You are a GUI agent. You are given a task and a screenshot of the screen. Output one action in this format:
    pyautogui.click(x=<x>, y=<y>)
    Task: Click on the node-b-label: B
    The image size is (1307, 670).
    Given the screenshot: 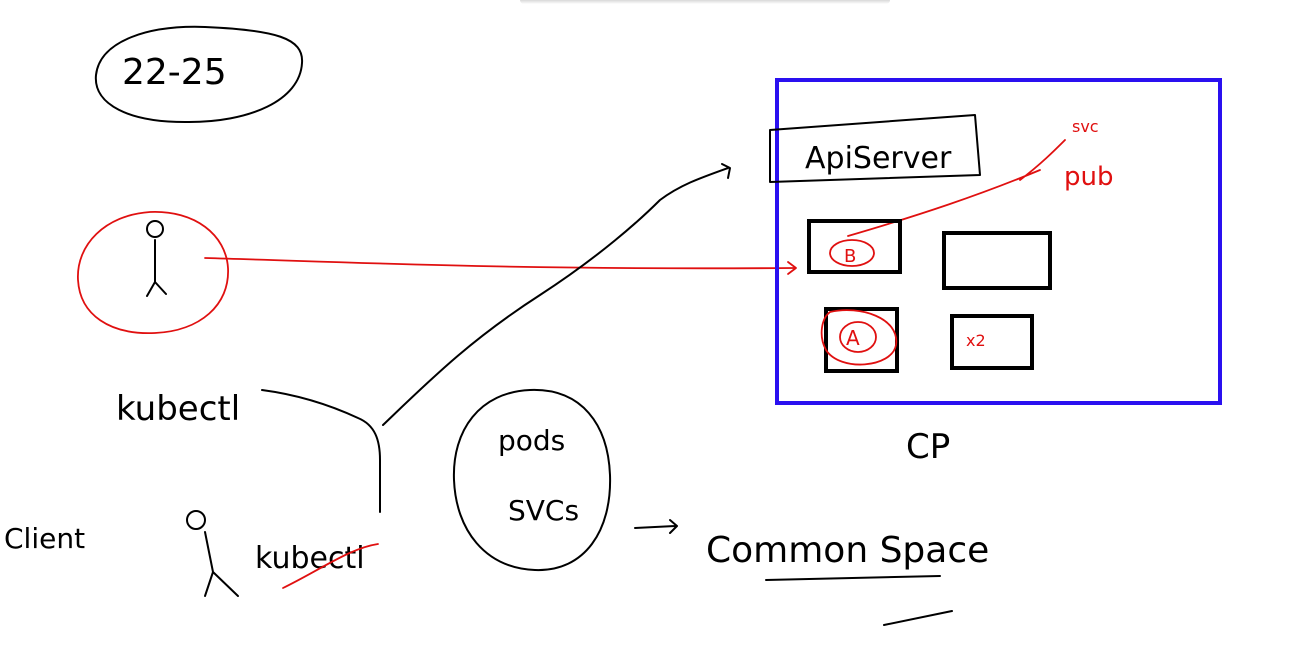 What is the action you would take?
    pyautogui.click(x=850, y=256)
    